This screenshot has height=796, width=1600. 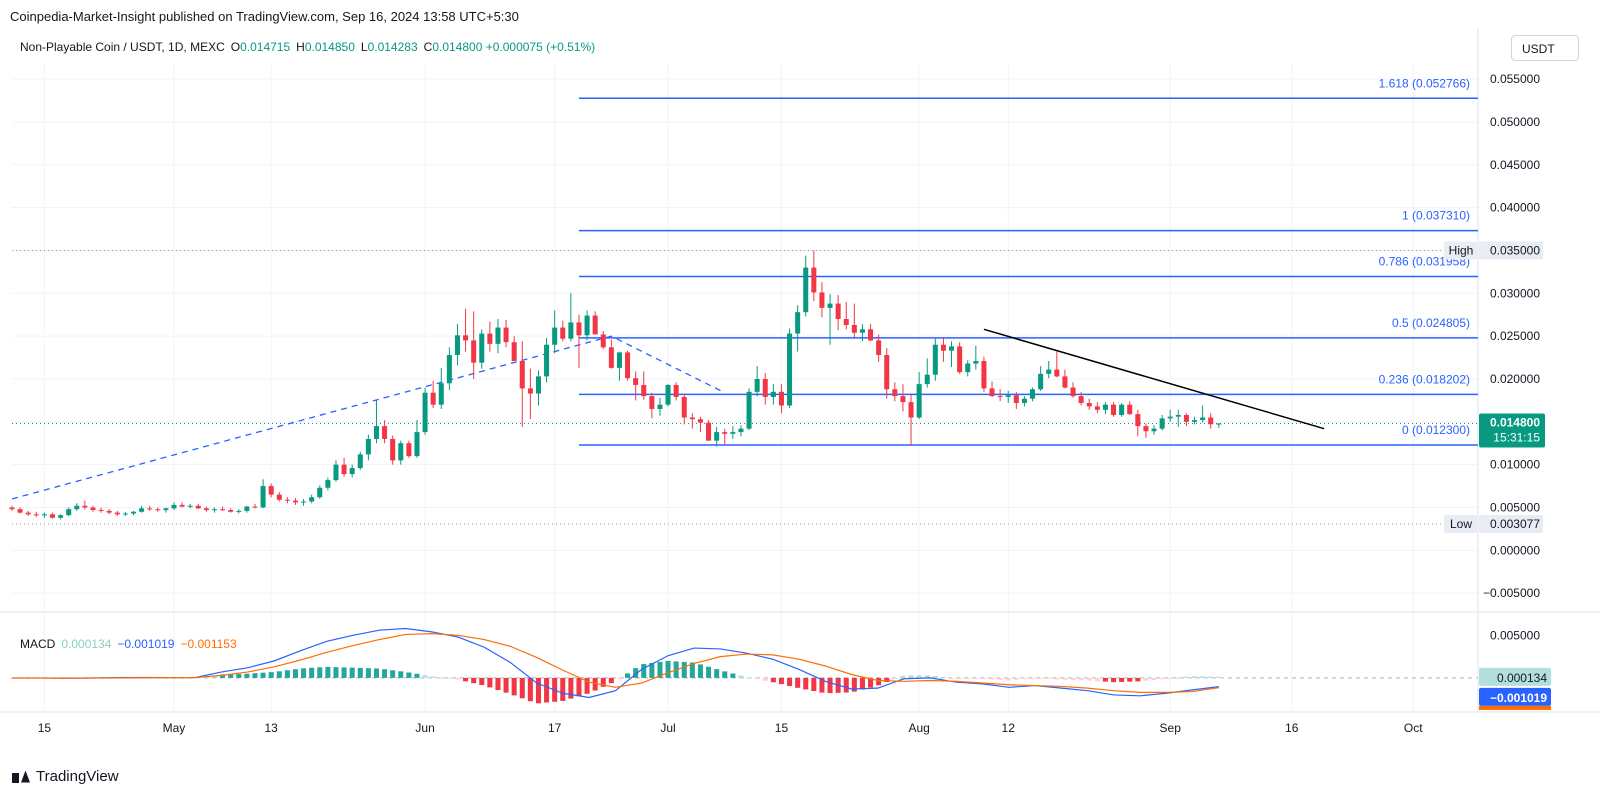 I want to click on macd-axis-tick-label: 0.005000, so click(x=1515, y=635).